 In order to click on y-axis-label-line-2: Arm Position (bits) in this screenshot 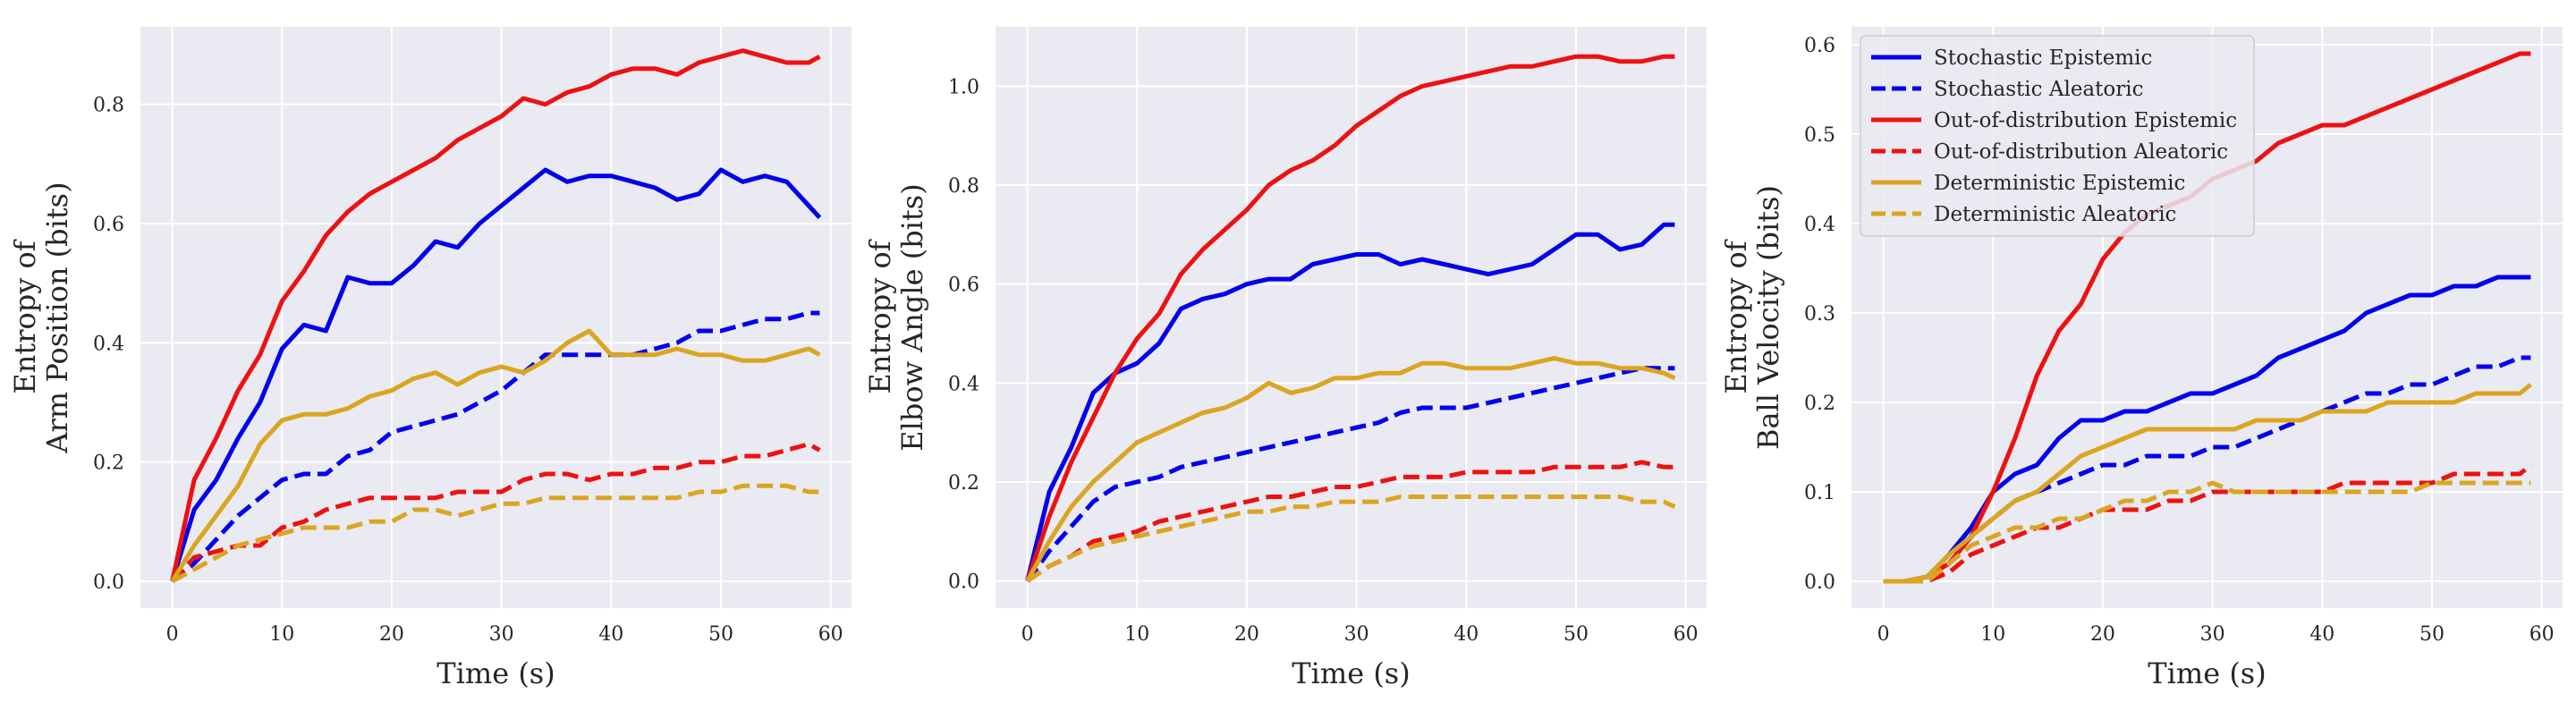, I will do `click(57, 317)`.